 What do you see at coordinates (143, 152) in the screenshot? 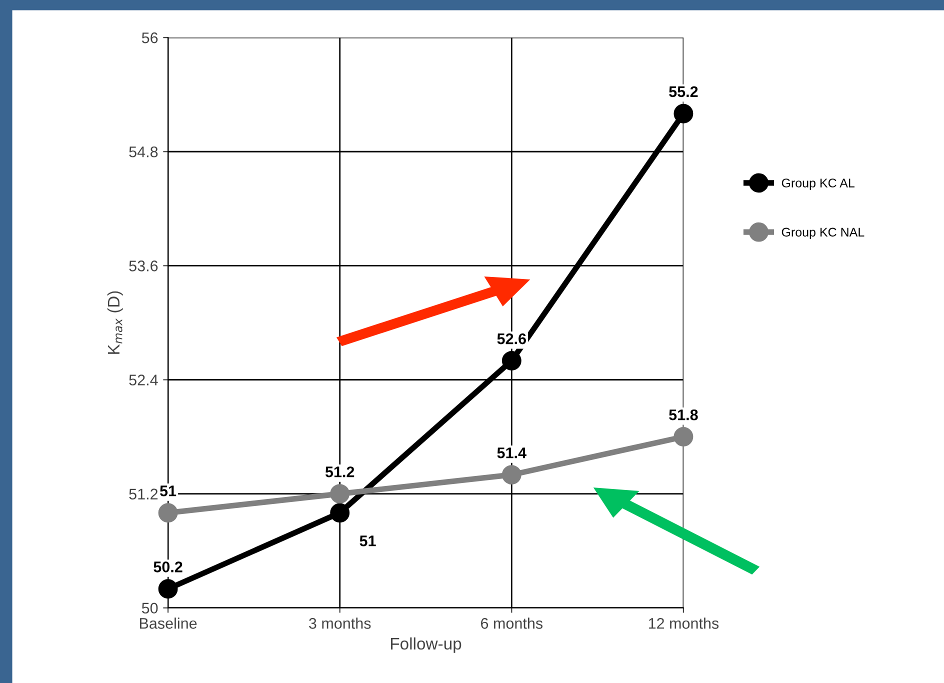
I see `y-tick-label: 54.8` at bounding box center [143, 152].